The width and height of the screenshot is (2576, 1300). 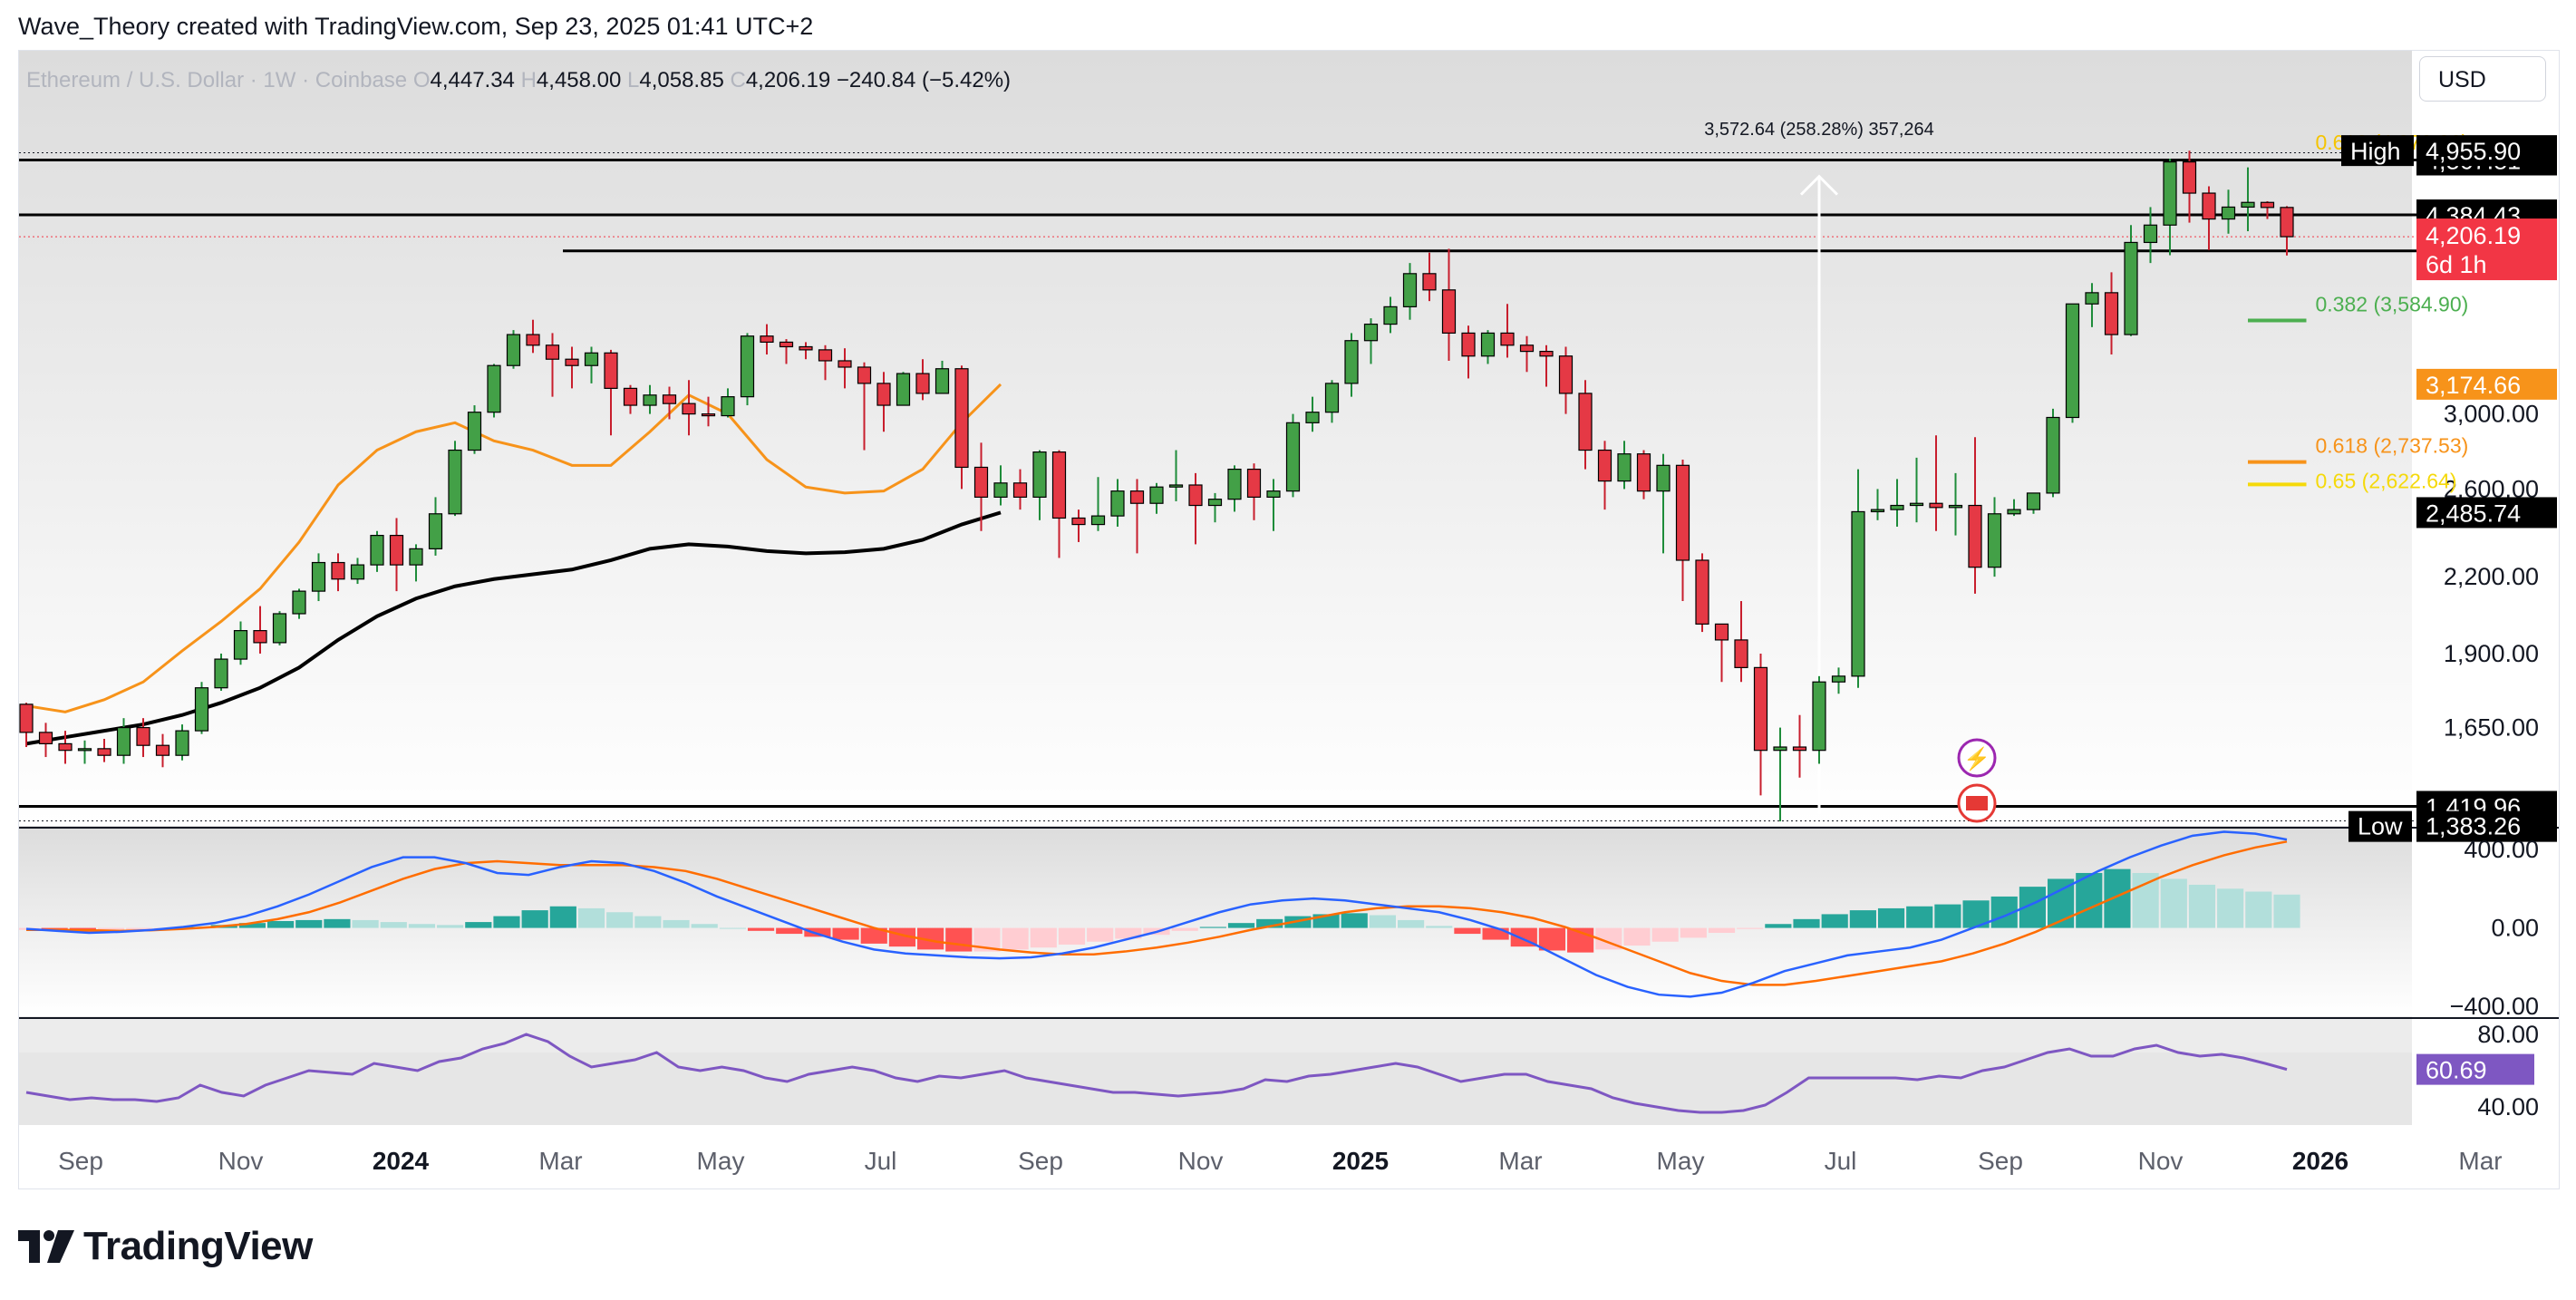 I want to click on price-label-ema50: 3,174.66, so click(x=2473, y=385).